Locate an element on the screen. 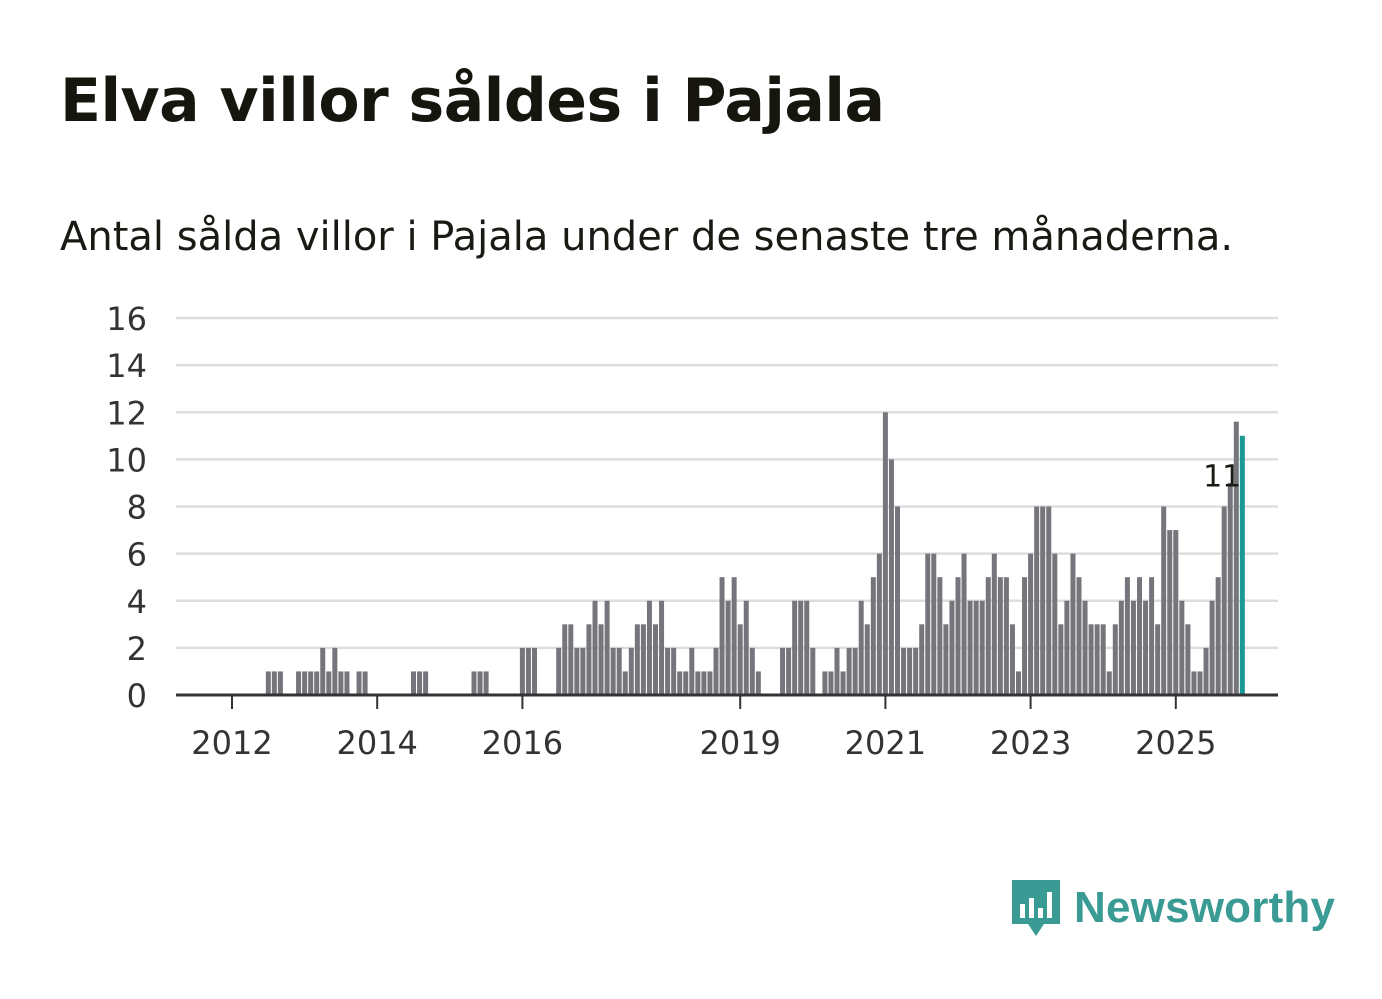 The width and height of the screenshot is (1382, 999). x-tick-label: 2023 is located at coordinates (1030, 743).